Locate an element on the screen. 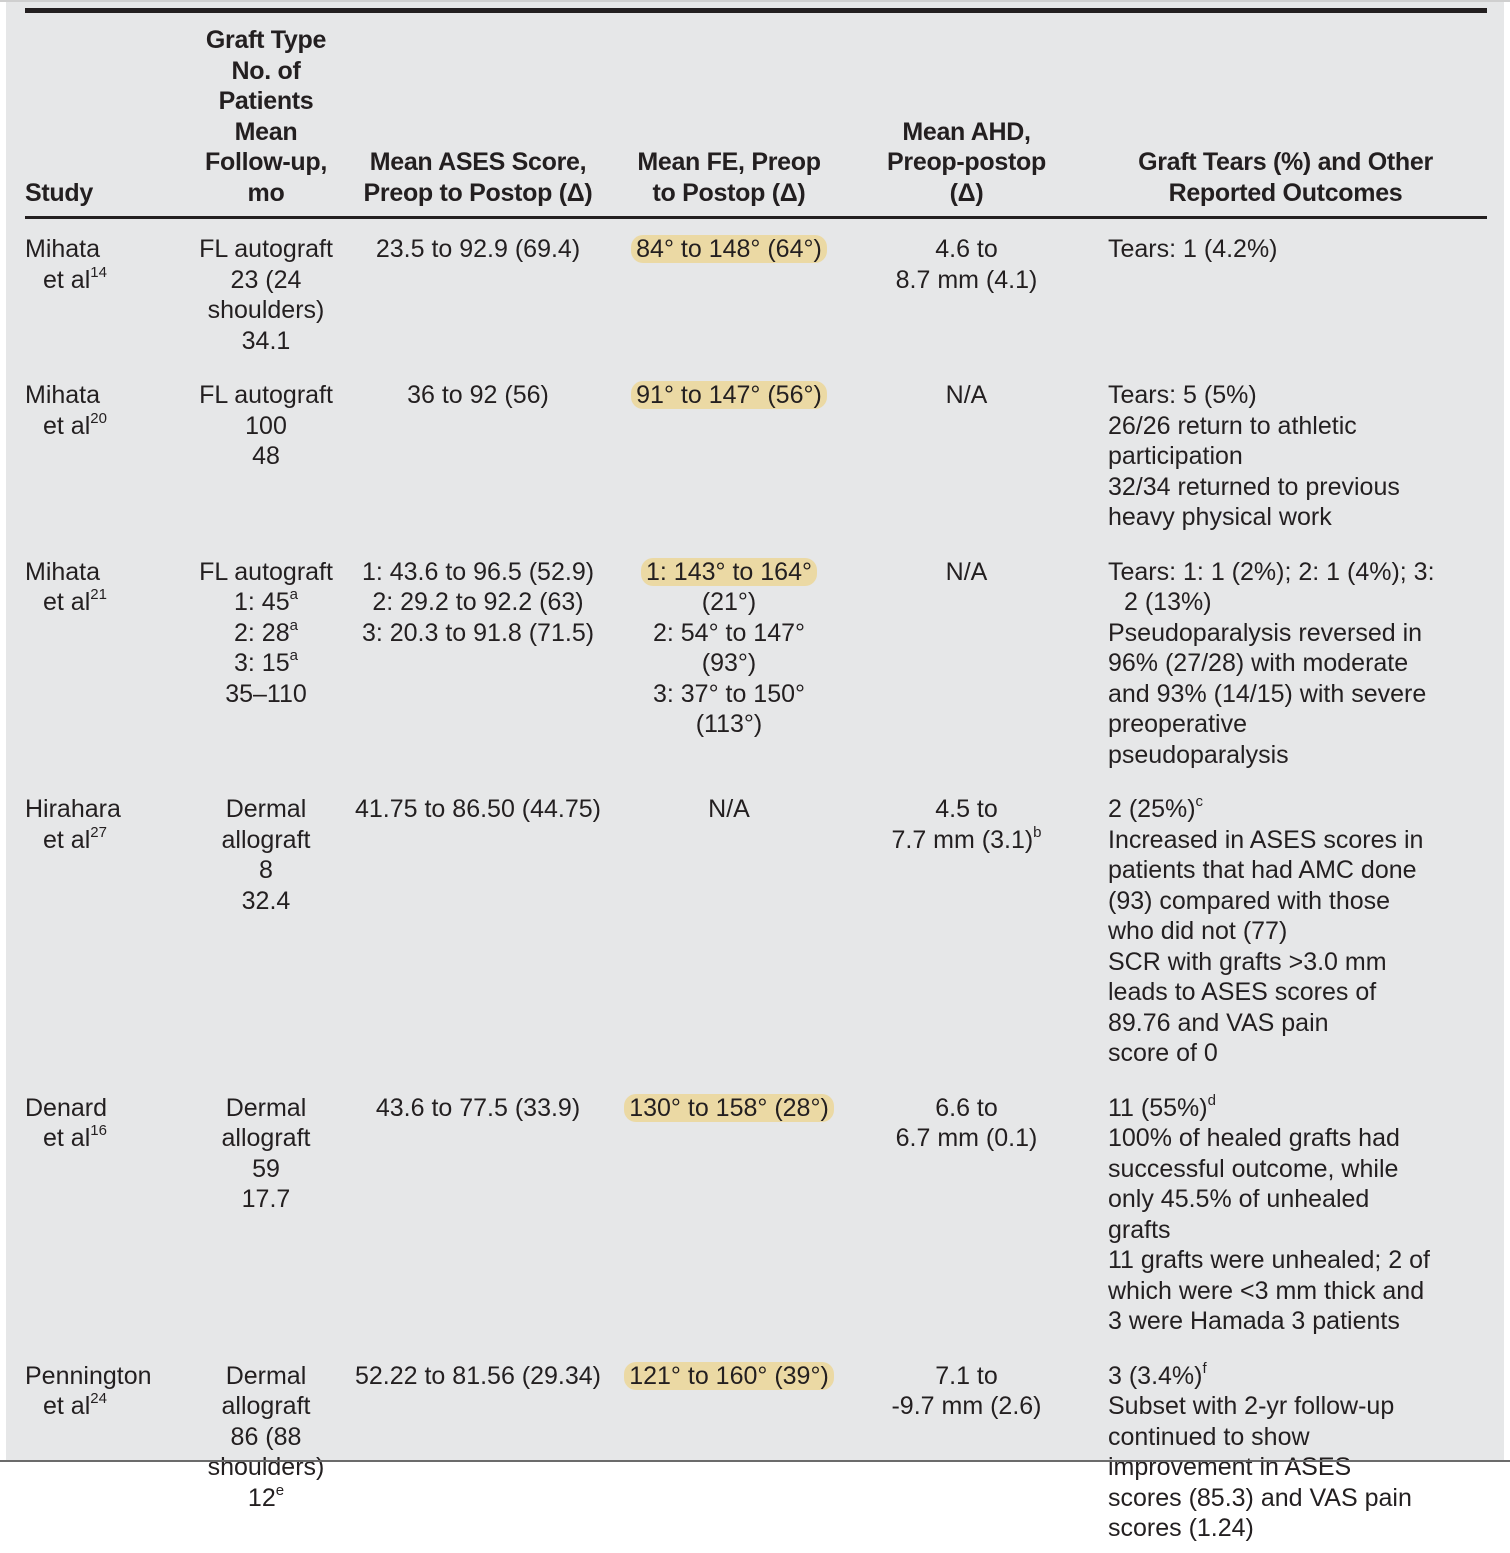 Image resolution: width=1510 pixels, height=1553 pixels. cell-outcomes-line: 26/26 return to athletic is located at coordinates (1297, 426).